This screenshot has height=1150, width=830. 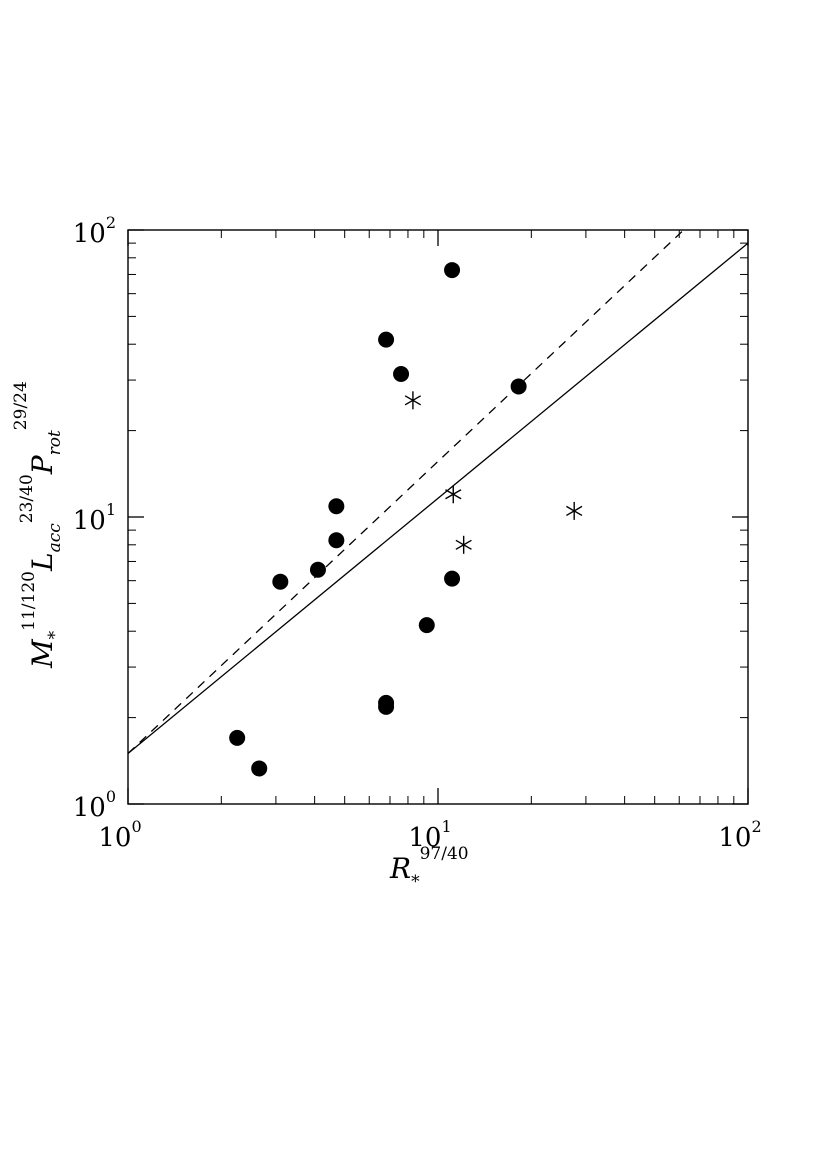 What do you see at coordinates (429, 835) in the screenshot?
I see `x-tick-label: 10¹` at bounding box center [429, 835].